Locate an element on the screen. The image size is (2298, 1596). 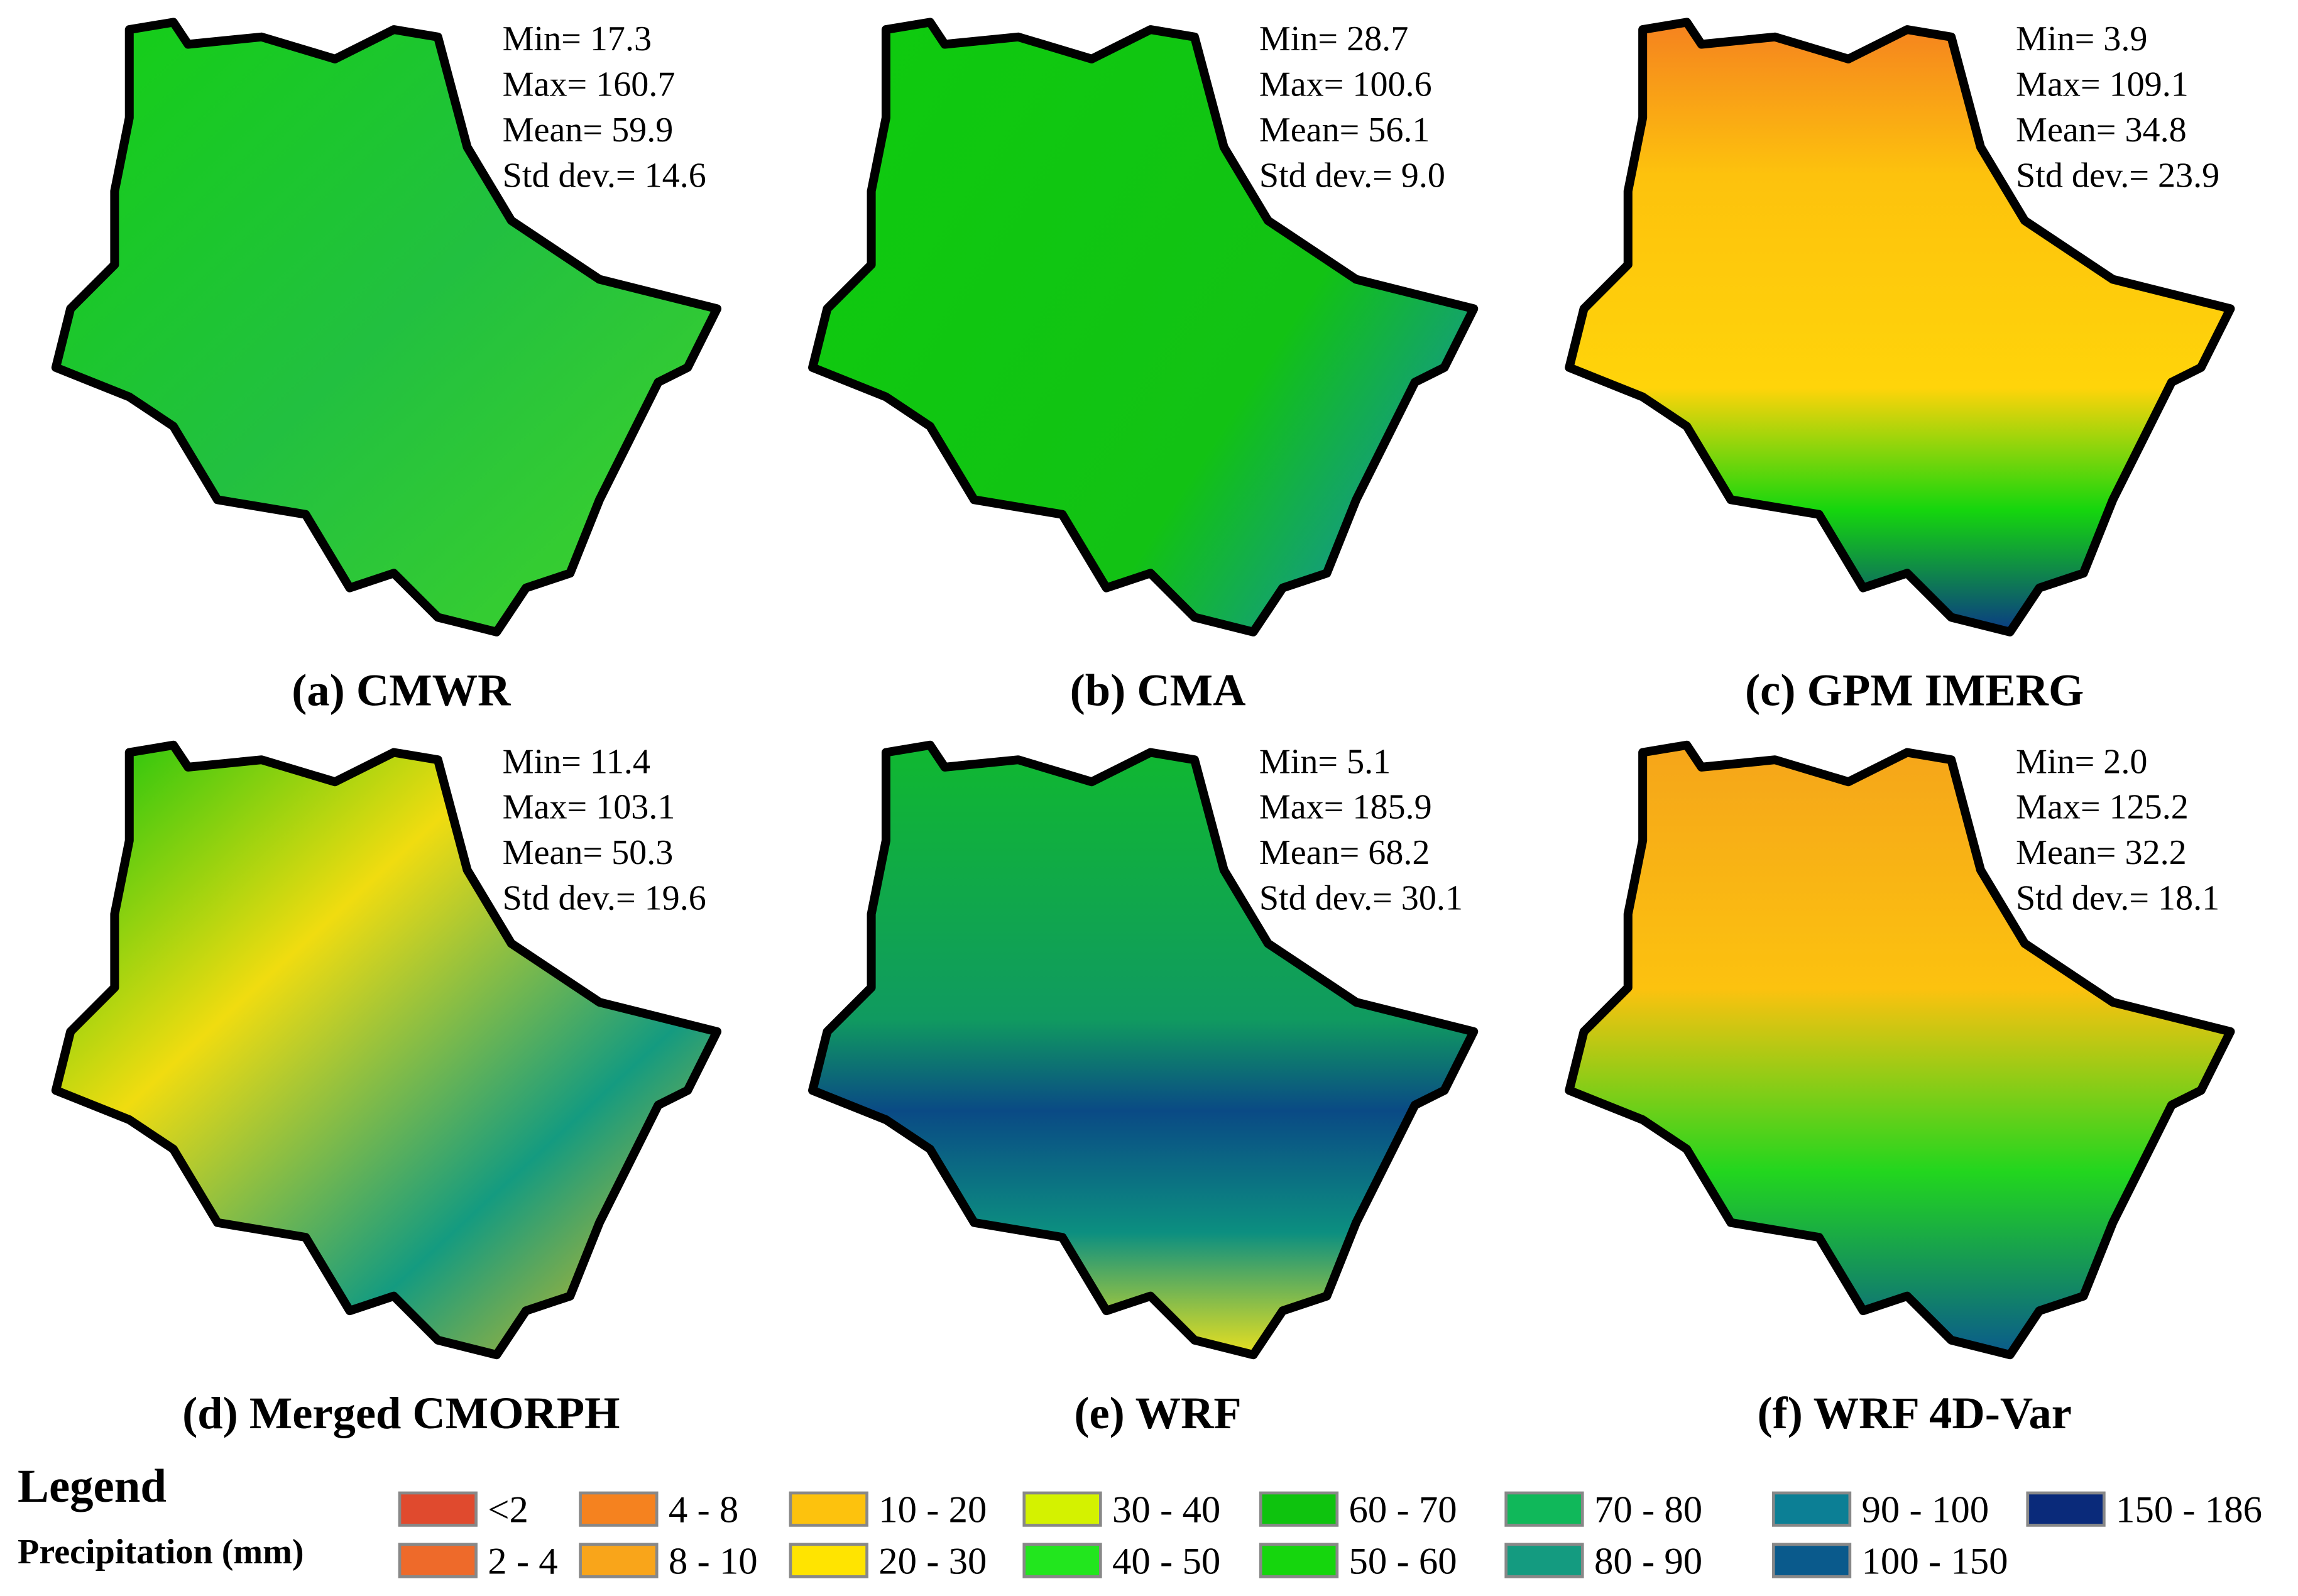
legend-label: 2 - 4 is located at coordinates (522, 1562).